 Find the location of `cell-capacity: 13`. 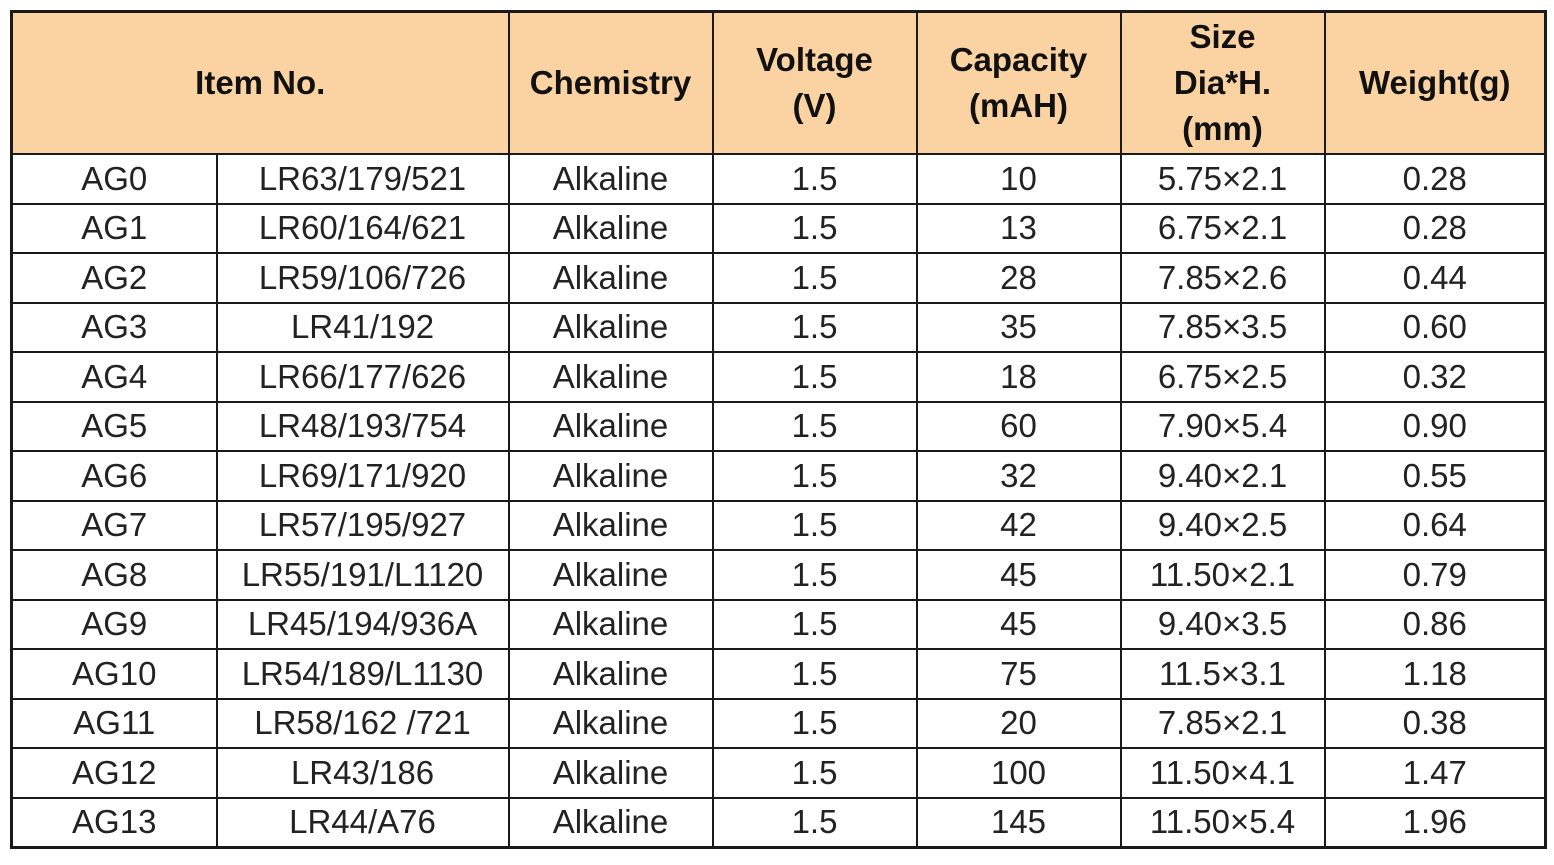

cell-capacity: 13 is located at coordinates (1018, 228).